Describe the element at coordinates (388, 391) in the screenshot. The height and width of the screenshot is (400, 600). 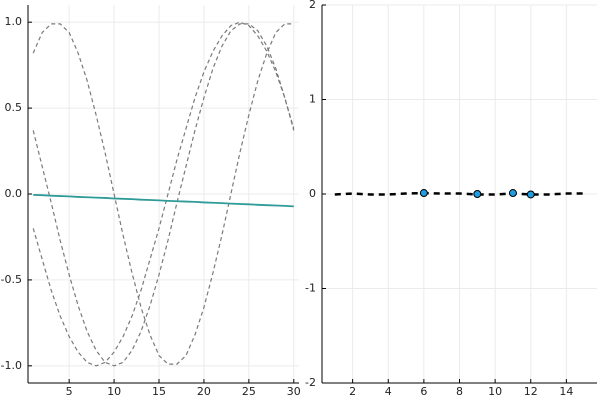
I see `x-tick-label: 4` at that location.